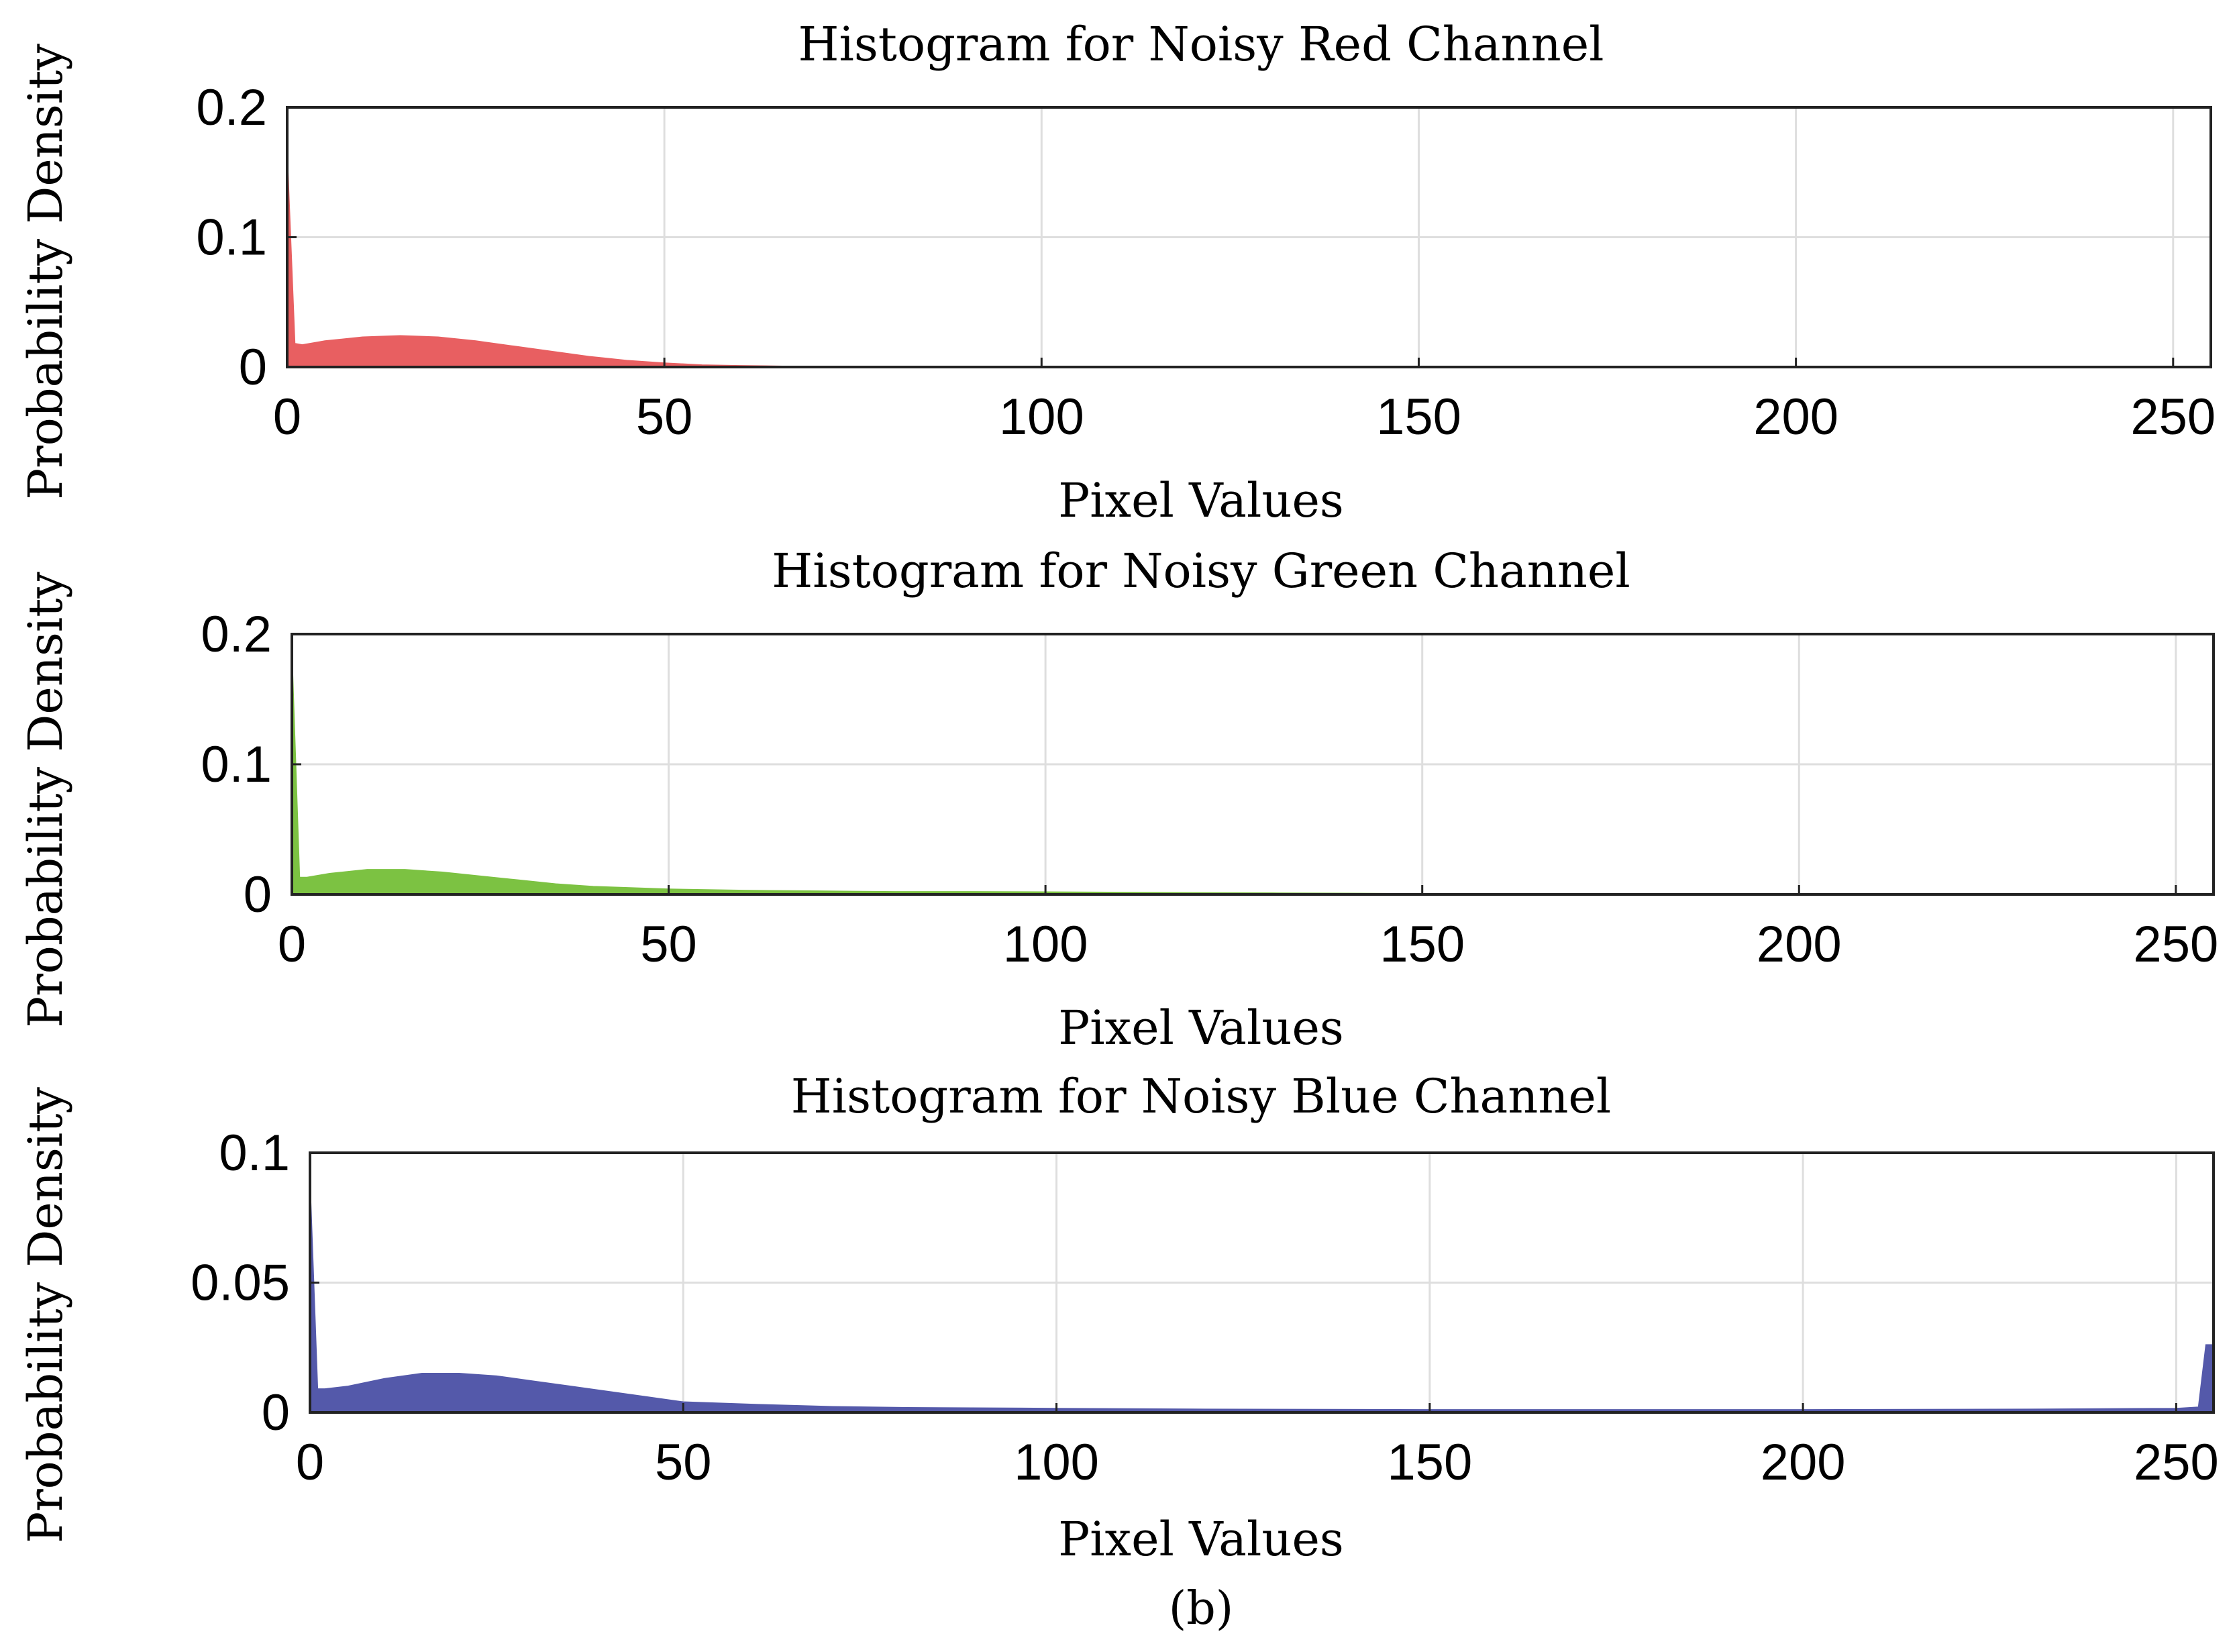 Image resolution: width=2237 pixels, height=1652 pixels. I want to click on red-channel-y-ticks: 0 0.1 0.2, so click(246, 237).